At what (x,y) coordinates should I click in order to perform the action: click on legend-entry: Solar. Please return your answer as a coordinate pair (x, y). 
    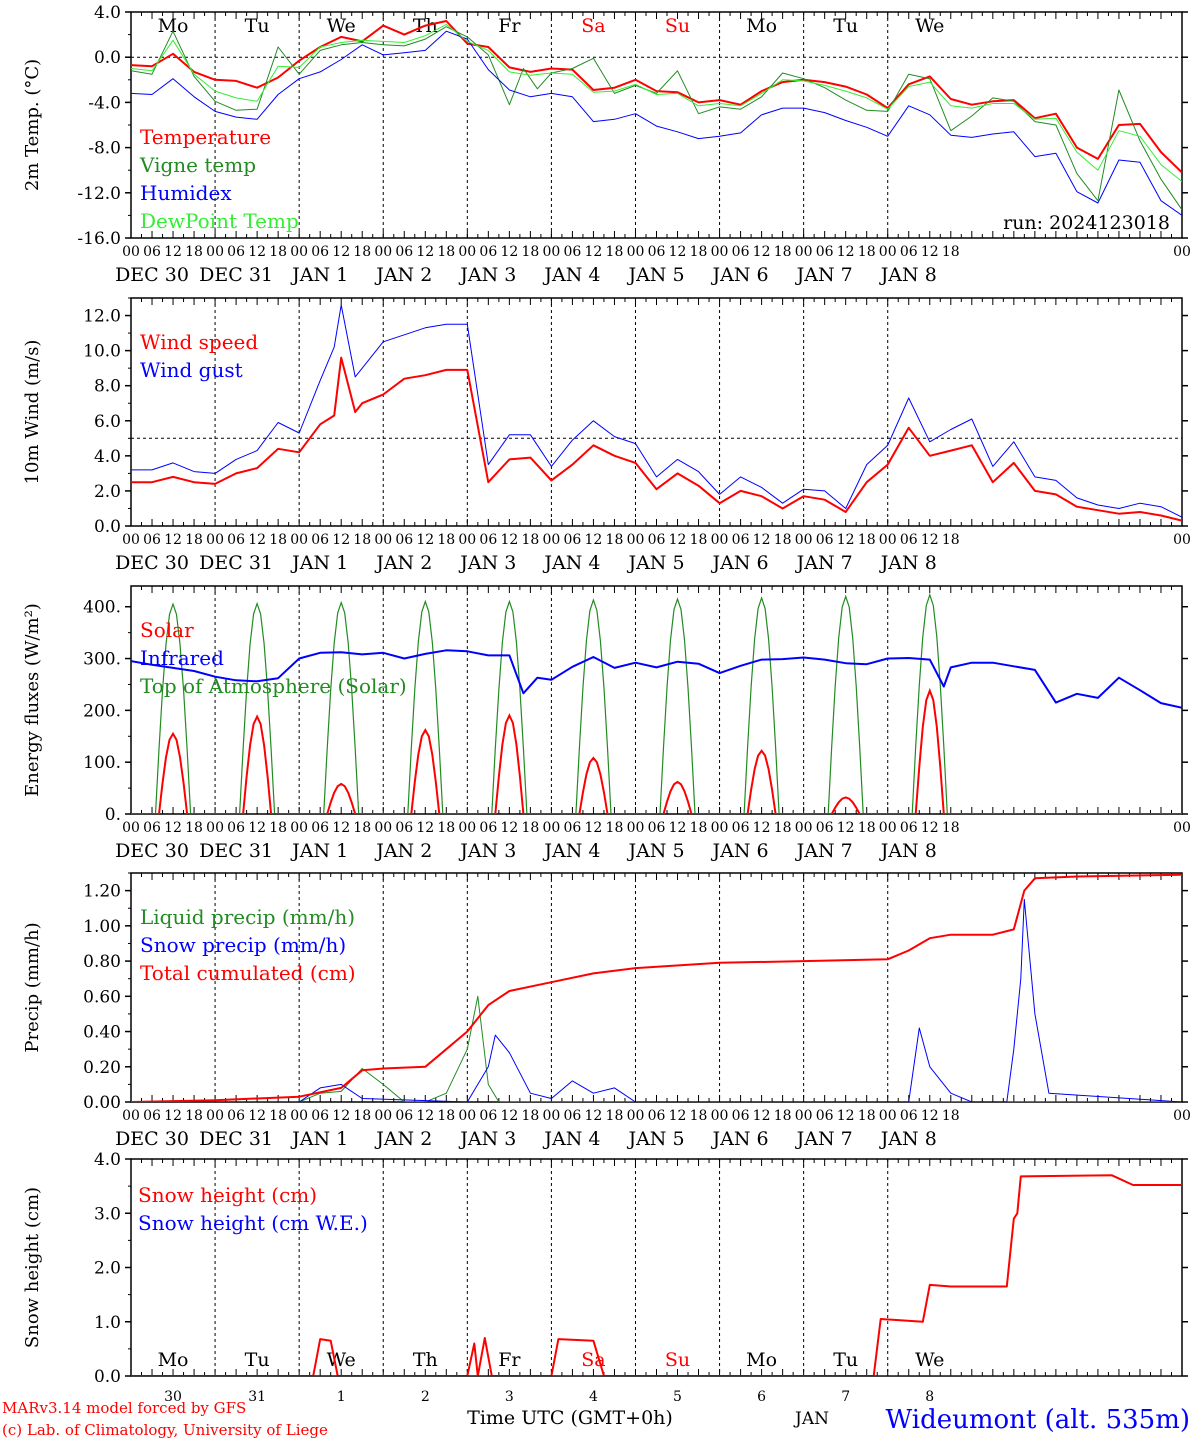
    Looking at the image, I should click on (167, 630).